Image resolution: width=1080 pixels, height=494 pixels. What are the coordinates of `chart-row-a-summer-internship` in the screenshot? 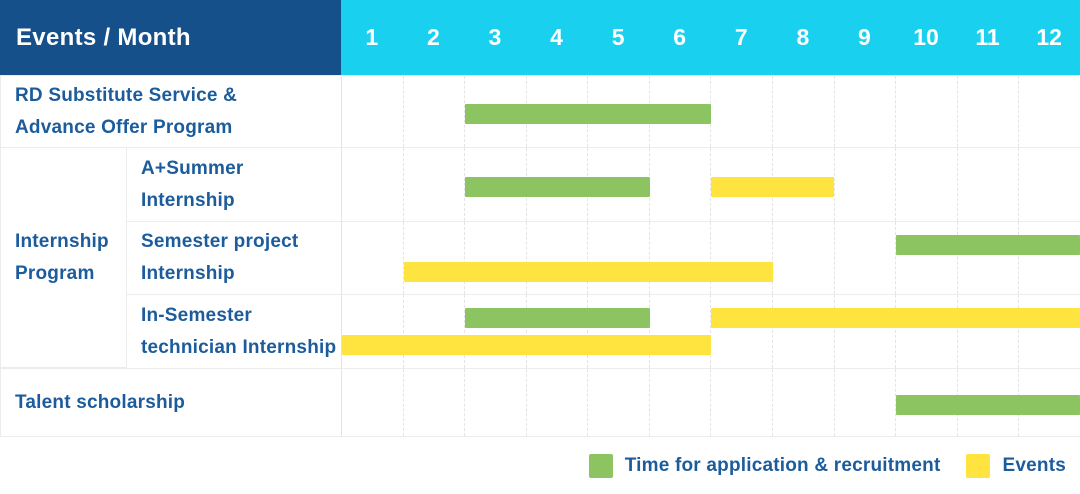 It's located at (710, 184).